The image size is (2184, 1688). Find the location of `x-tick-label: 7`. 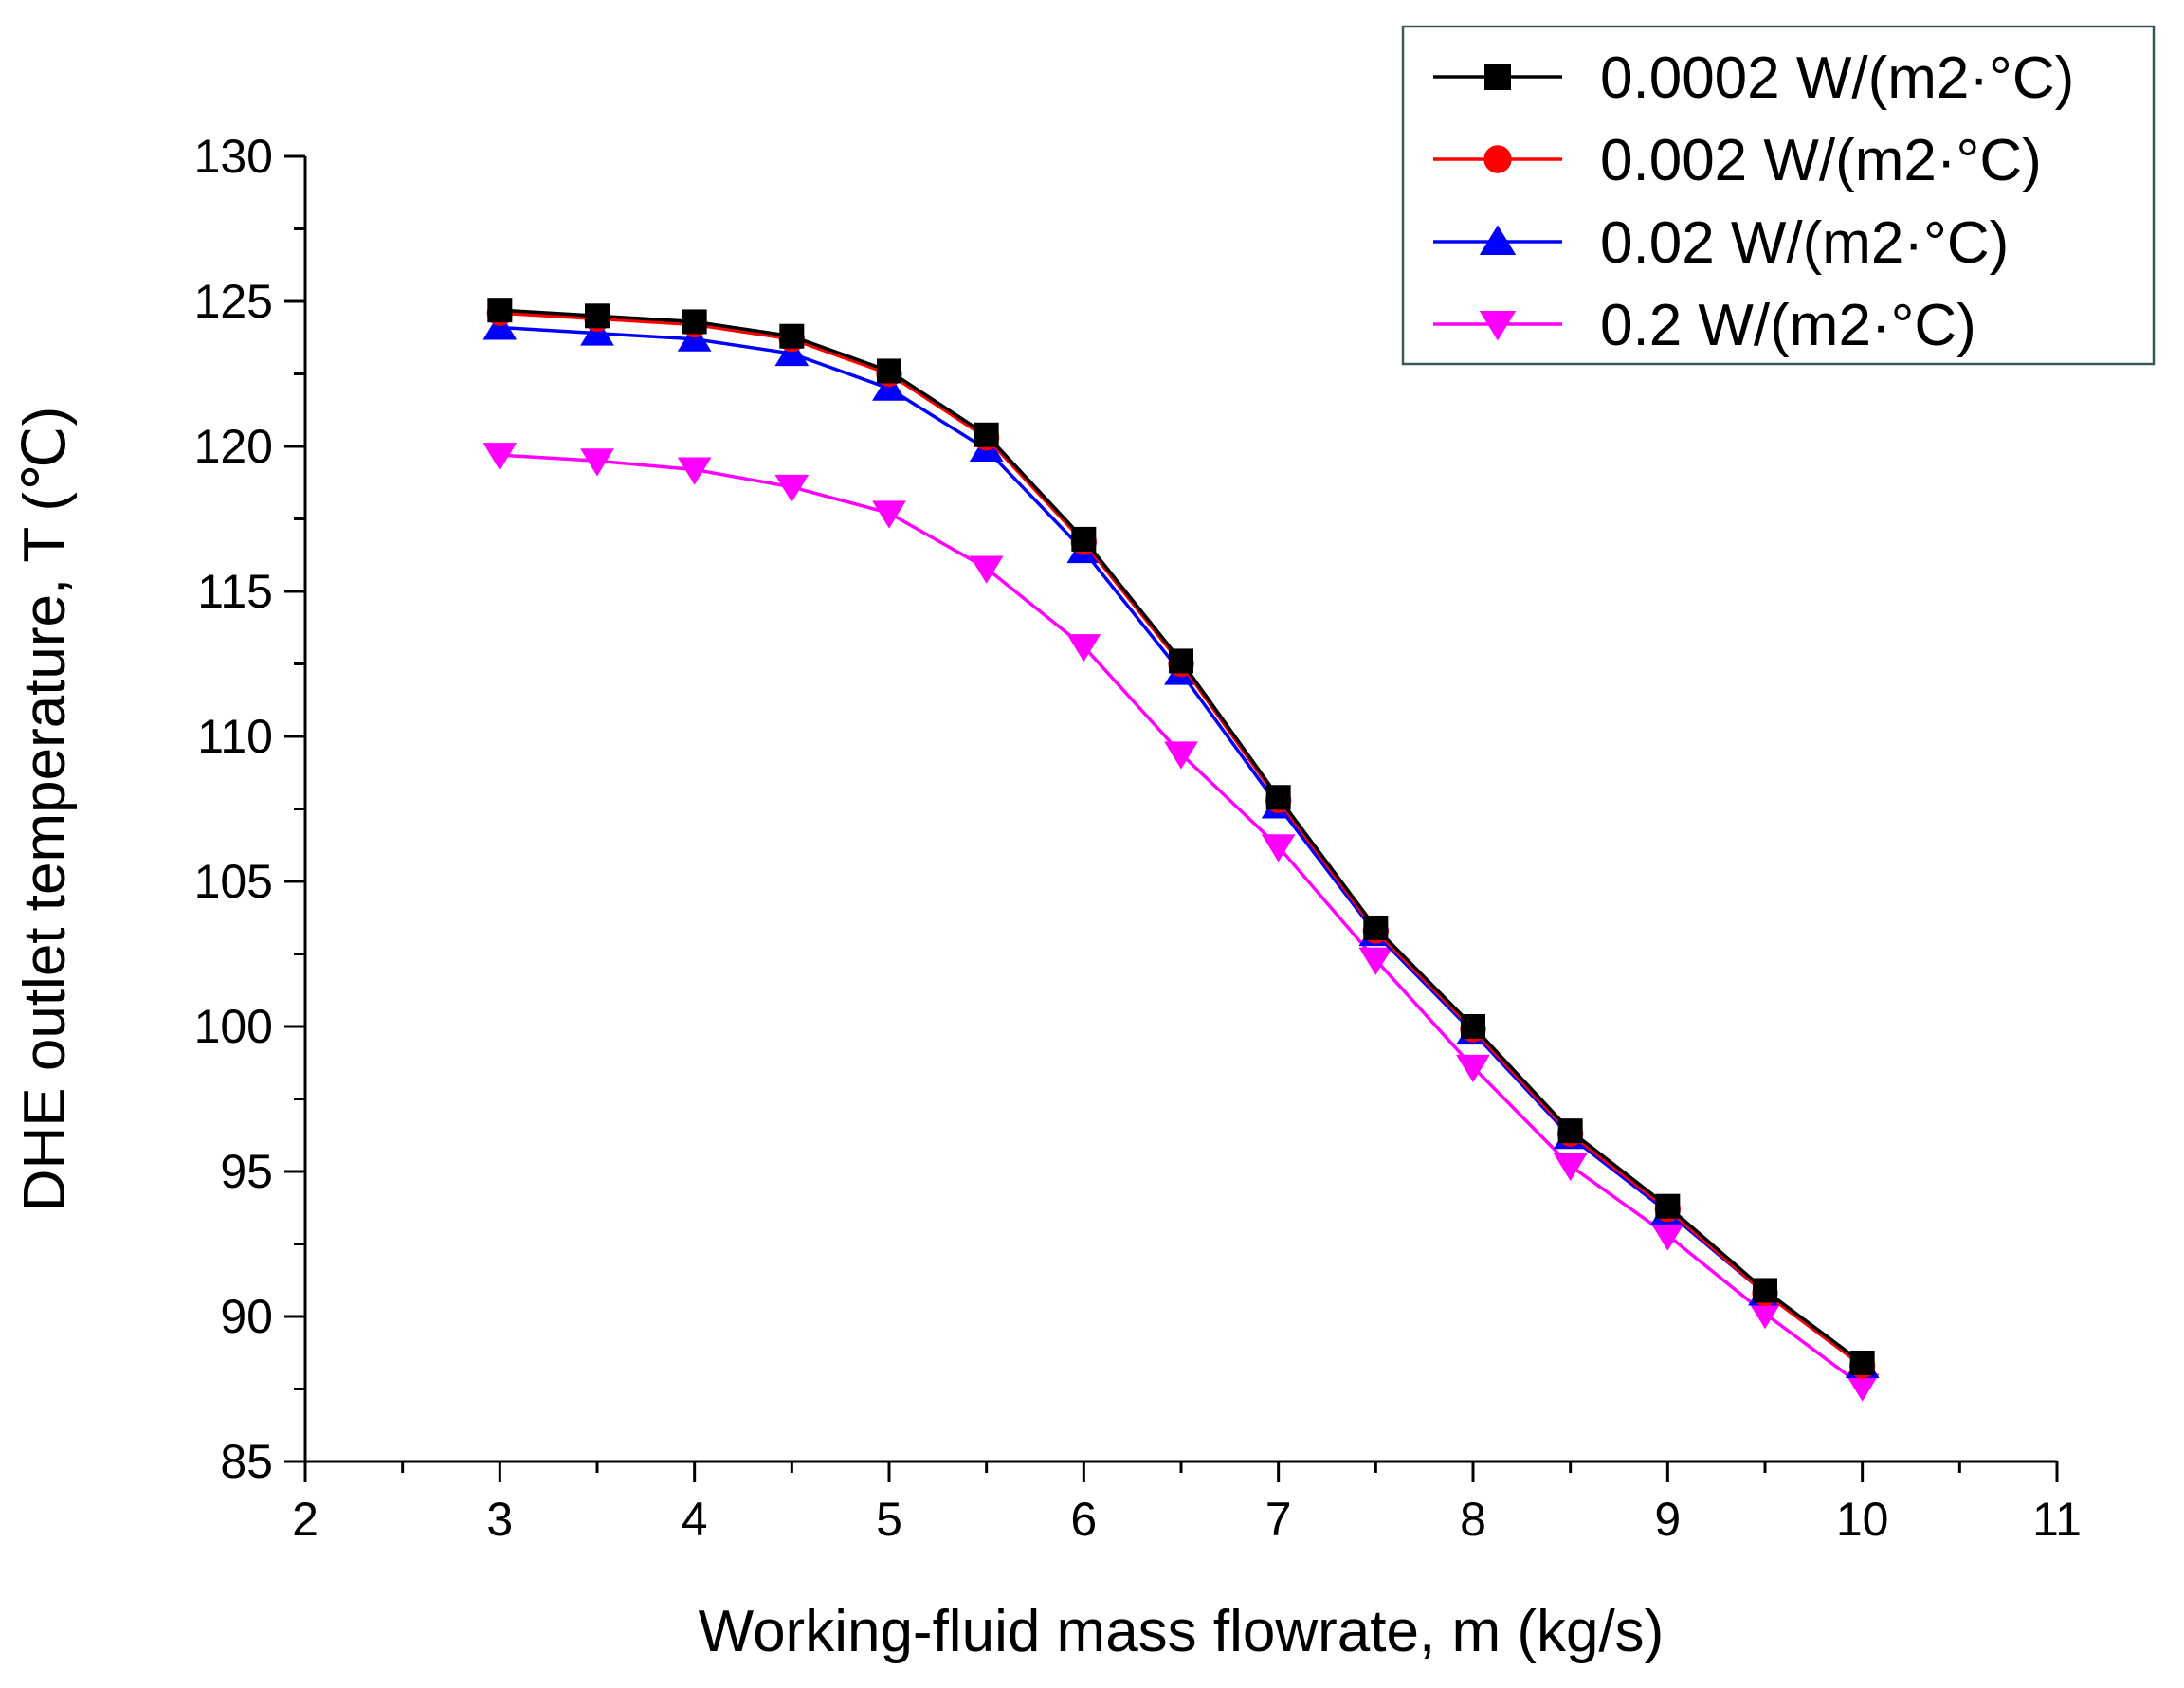

x-tick-label: 7 is located at coordinates (1278, 1520).